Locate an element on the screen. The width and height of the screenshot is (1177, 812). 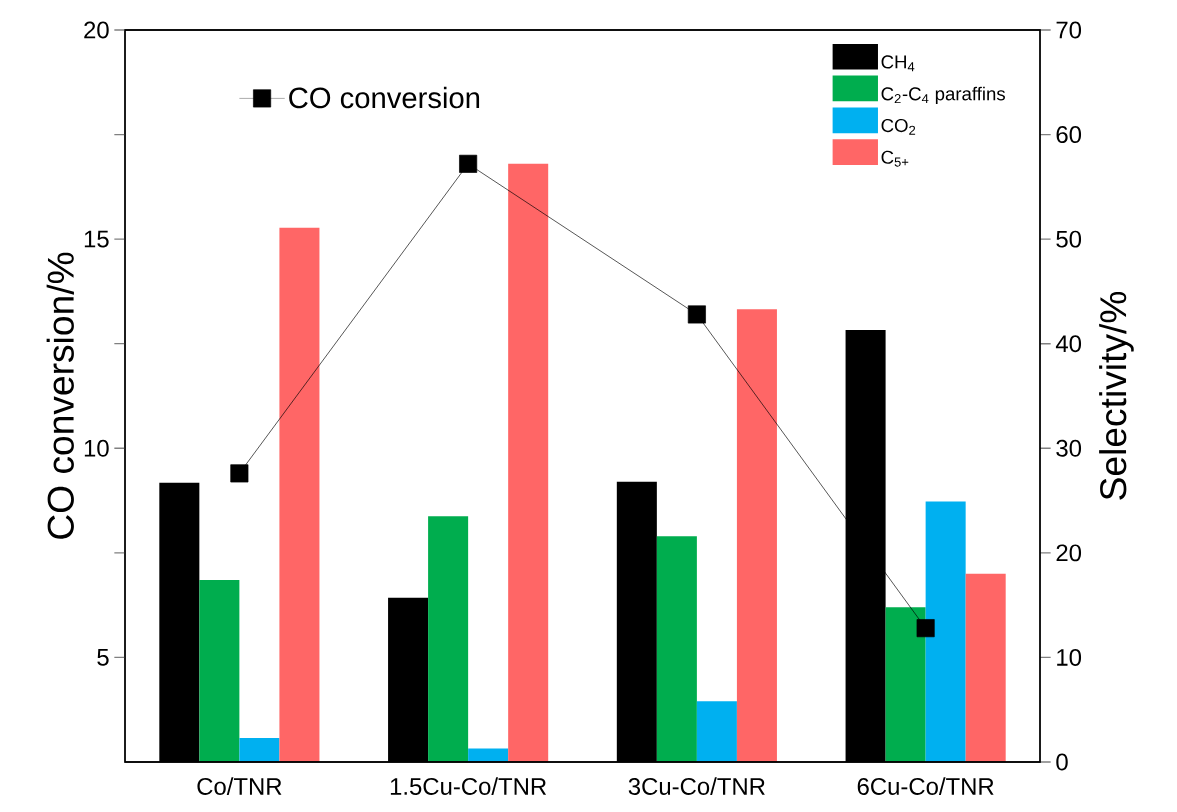
x-tick-label: 6Cu-Co/TNR is located at coordinates (925, 786).